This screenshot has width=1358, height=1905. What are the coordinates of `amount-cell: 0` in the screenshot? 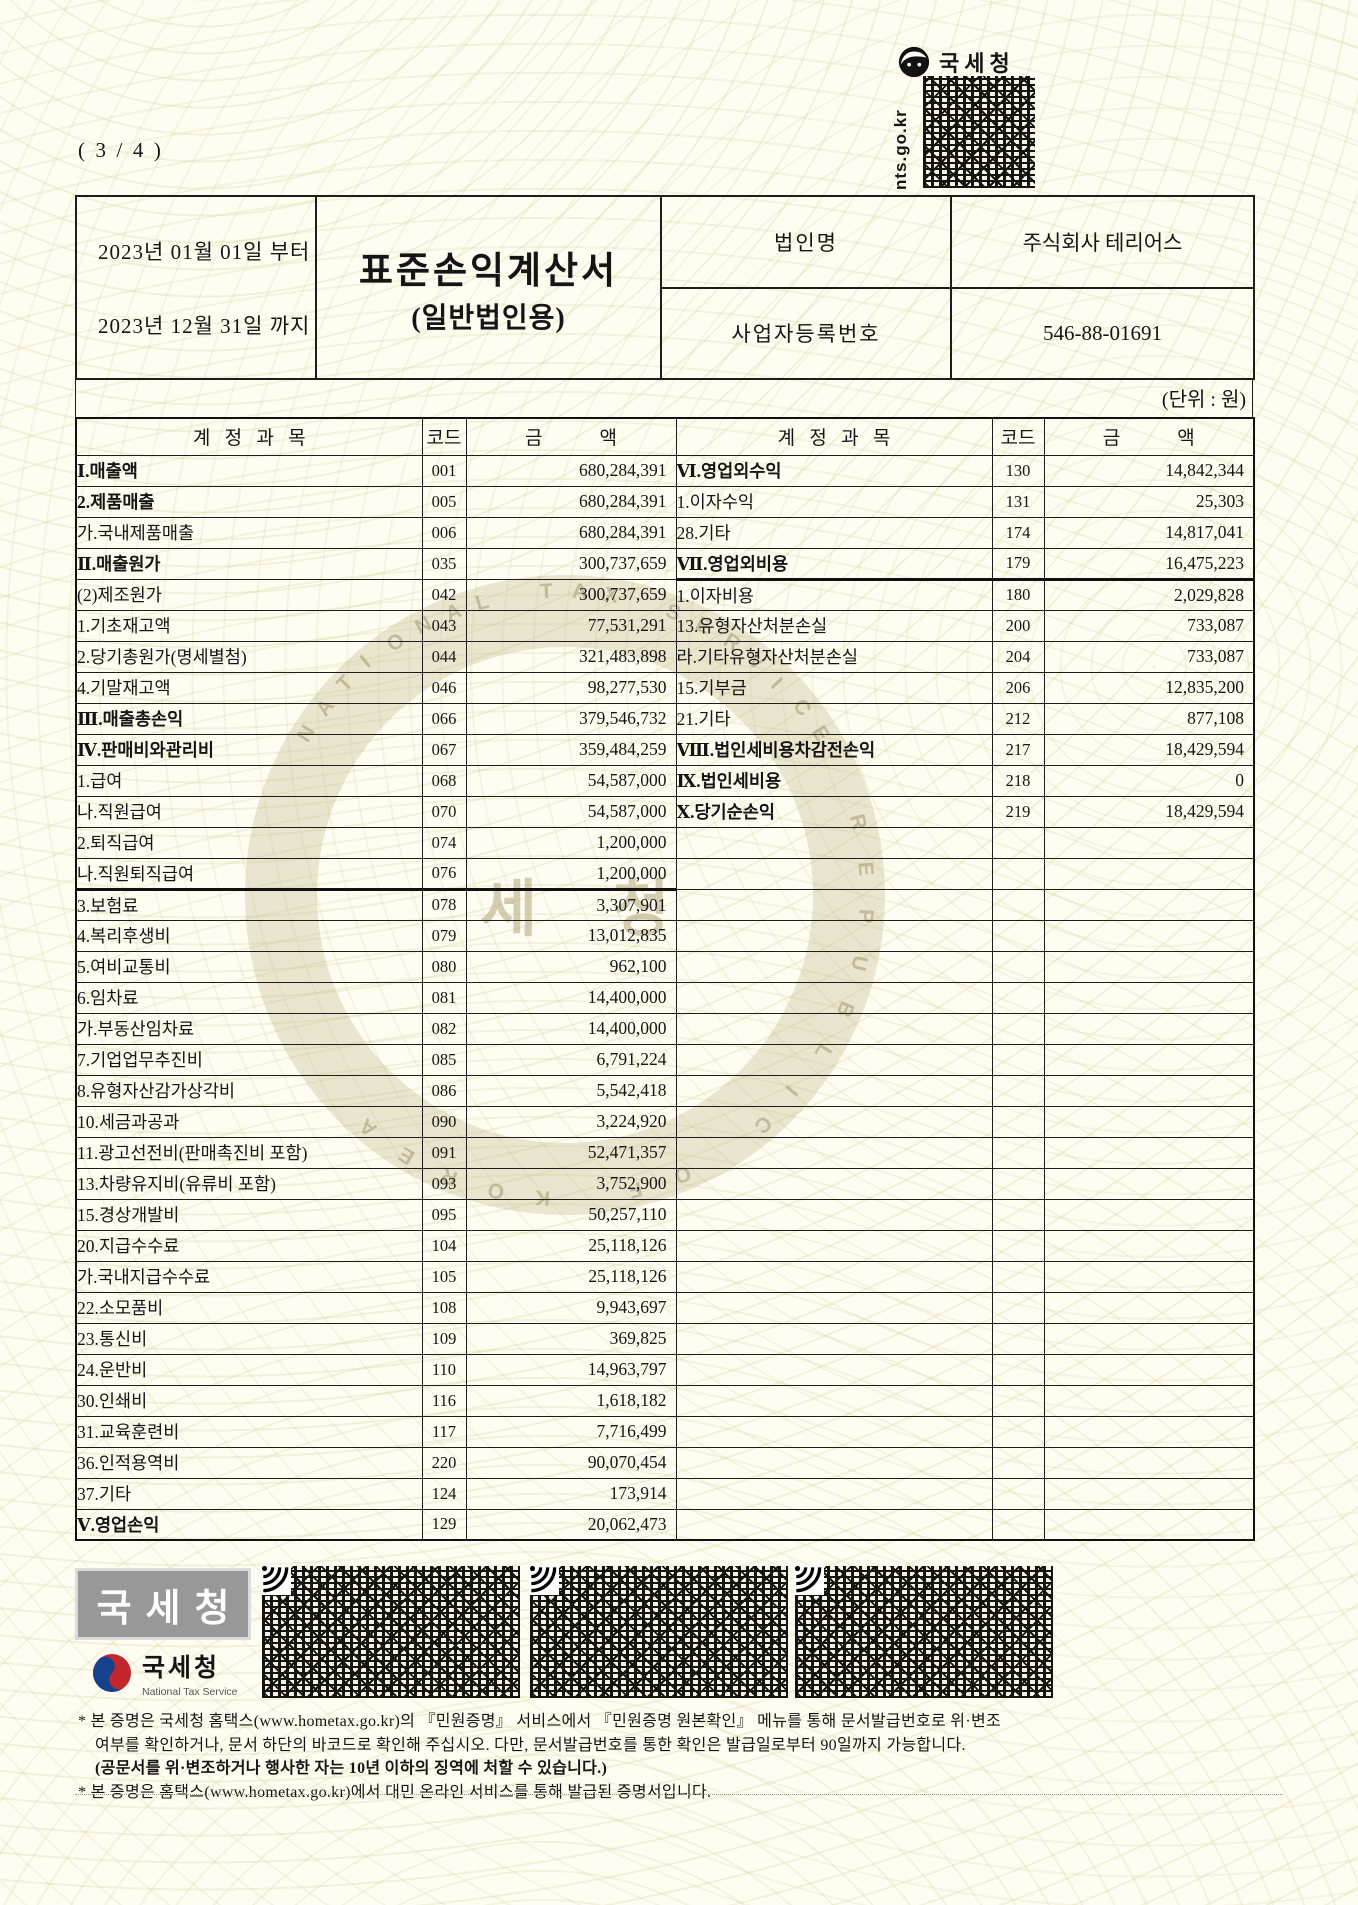 It's located at (1149, 780).